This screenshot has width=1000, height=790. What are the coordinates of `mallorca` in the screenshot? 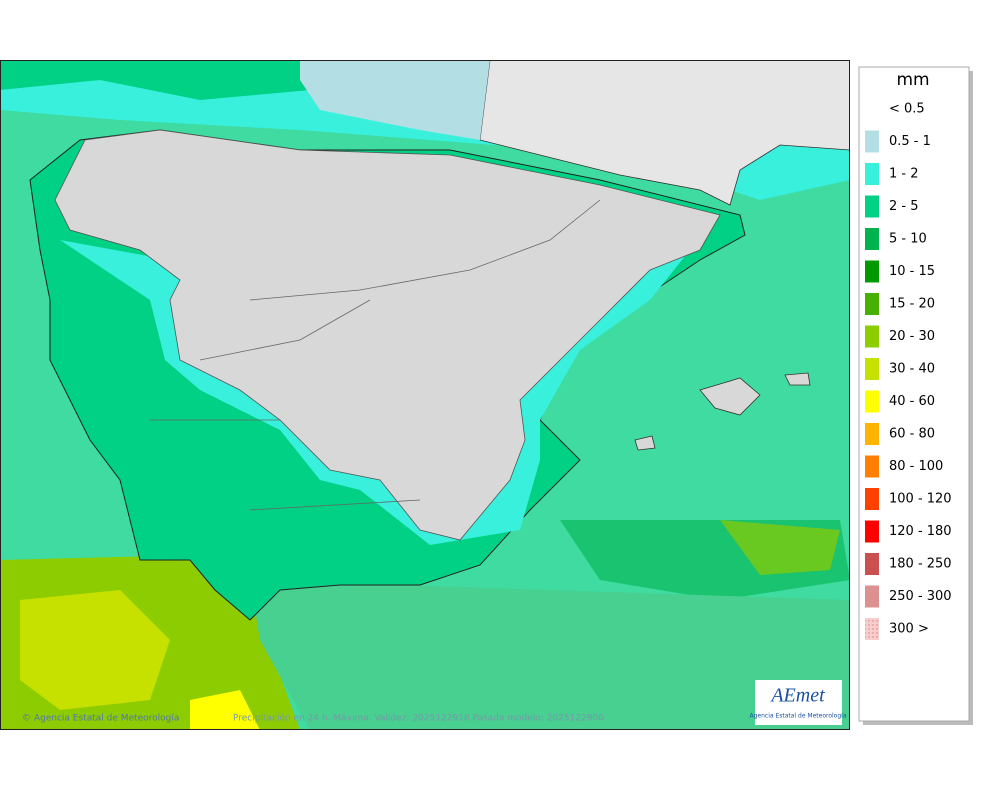 It's located at (730, 396).